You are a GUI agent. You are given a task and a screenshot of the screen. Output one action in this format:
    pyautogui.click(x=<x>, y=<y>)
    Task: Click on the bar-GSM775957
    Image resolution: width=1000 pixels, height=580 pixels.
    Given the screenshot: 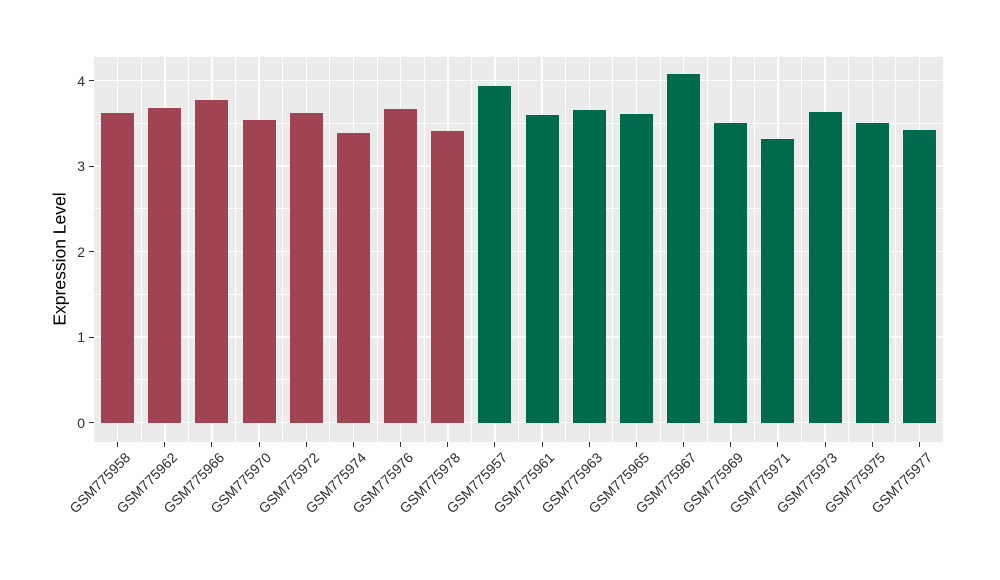 What is the action you would take?
    pyautogui.click(x=495, y=254)
    